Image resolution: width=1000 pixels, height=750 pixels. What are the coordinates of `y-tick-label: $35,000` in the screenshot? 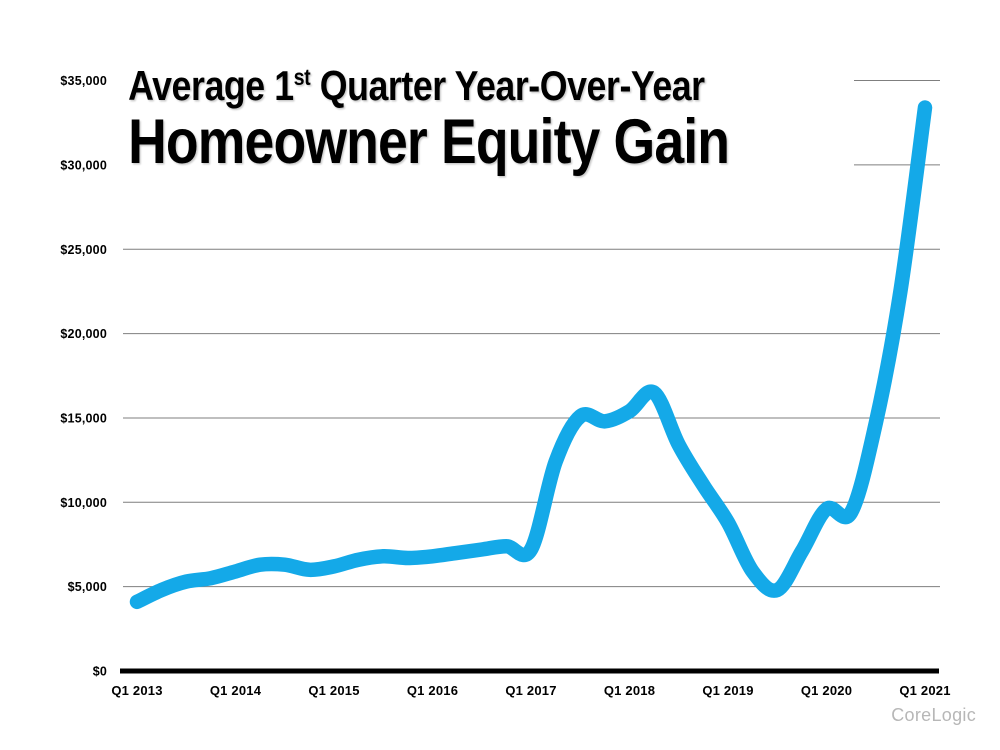 It's located at (83, 81).